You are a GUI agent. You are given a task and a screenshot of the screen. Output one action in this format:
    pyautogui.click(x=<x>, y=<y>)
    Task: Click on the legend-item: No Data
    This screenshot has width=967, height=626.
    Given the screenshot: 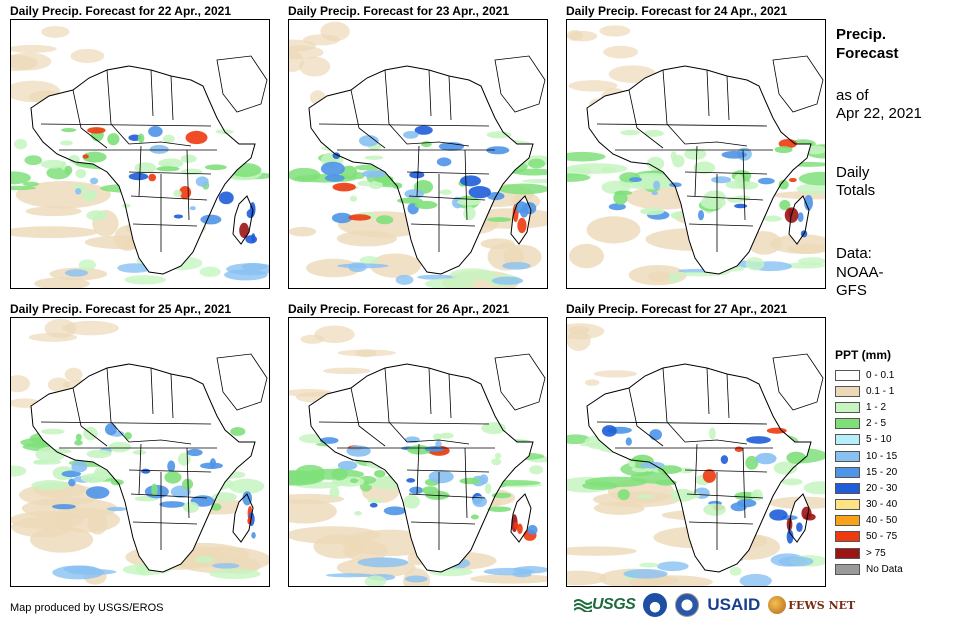 What is the action you would take?
    pyautogui.click(x=869, y=569)
    